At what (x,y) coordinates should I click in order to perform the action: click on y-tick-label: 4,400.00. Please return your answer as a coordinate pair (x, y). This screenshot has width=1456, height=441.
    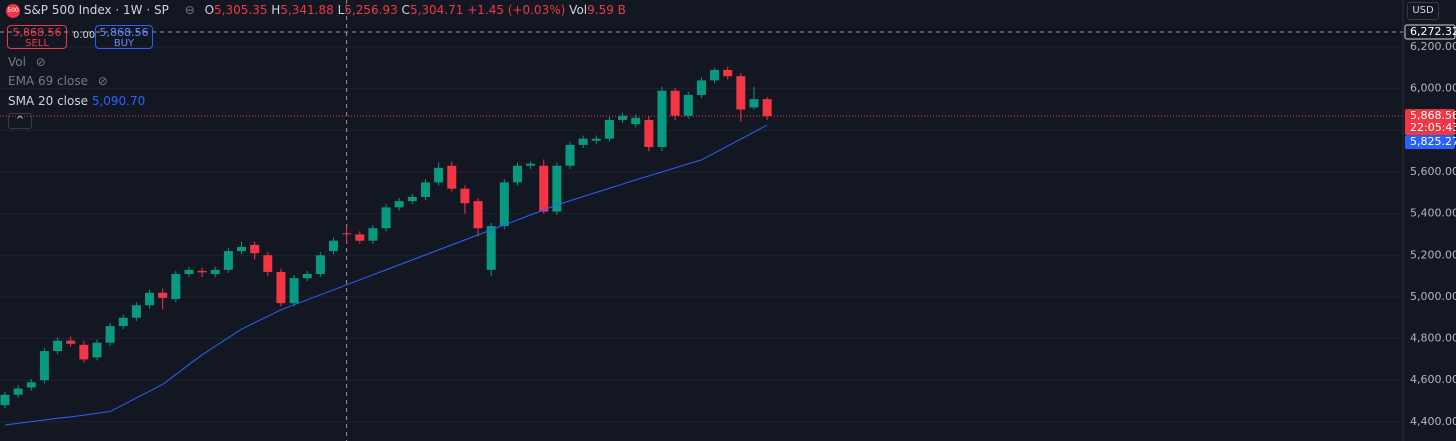
    Looking at the image, I should click on (1433, 421).